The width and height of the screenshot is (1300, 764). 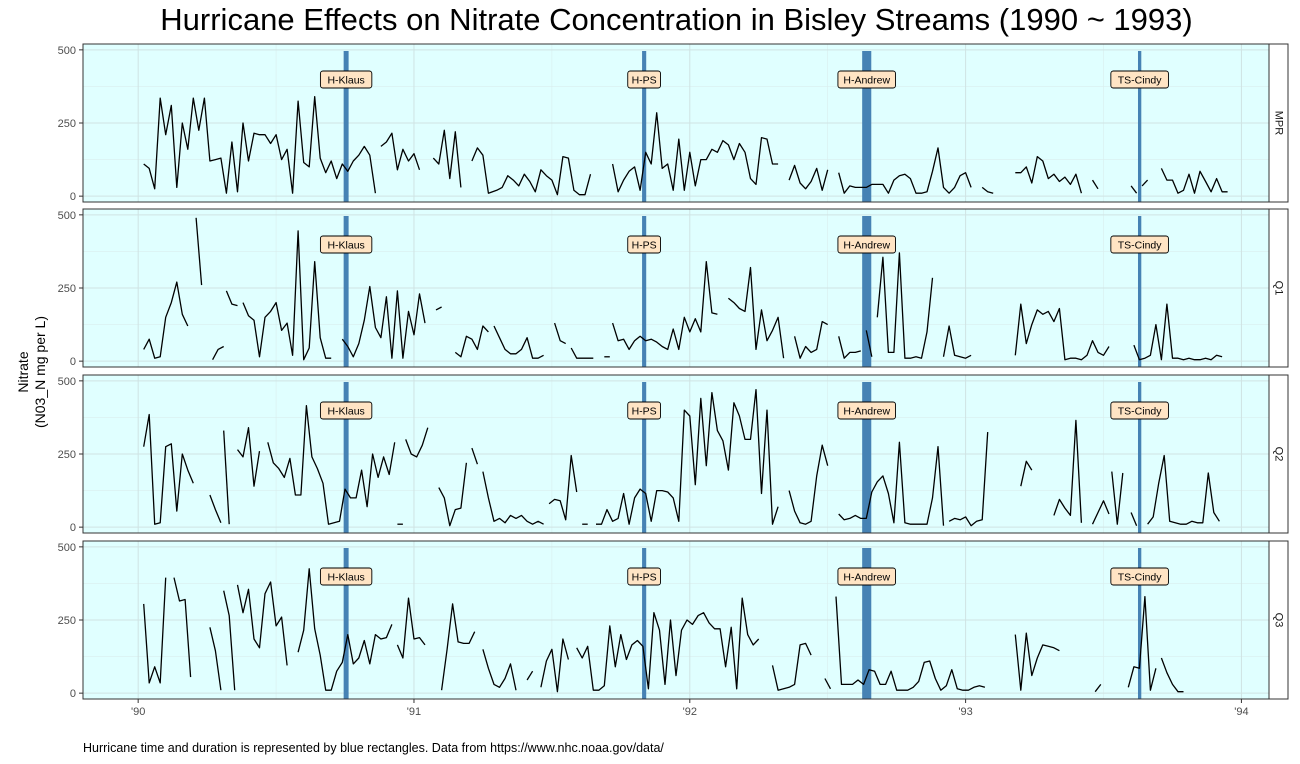 I want to click on facet-strip-label: Q3, so click(x=1279, y=620).